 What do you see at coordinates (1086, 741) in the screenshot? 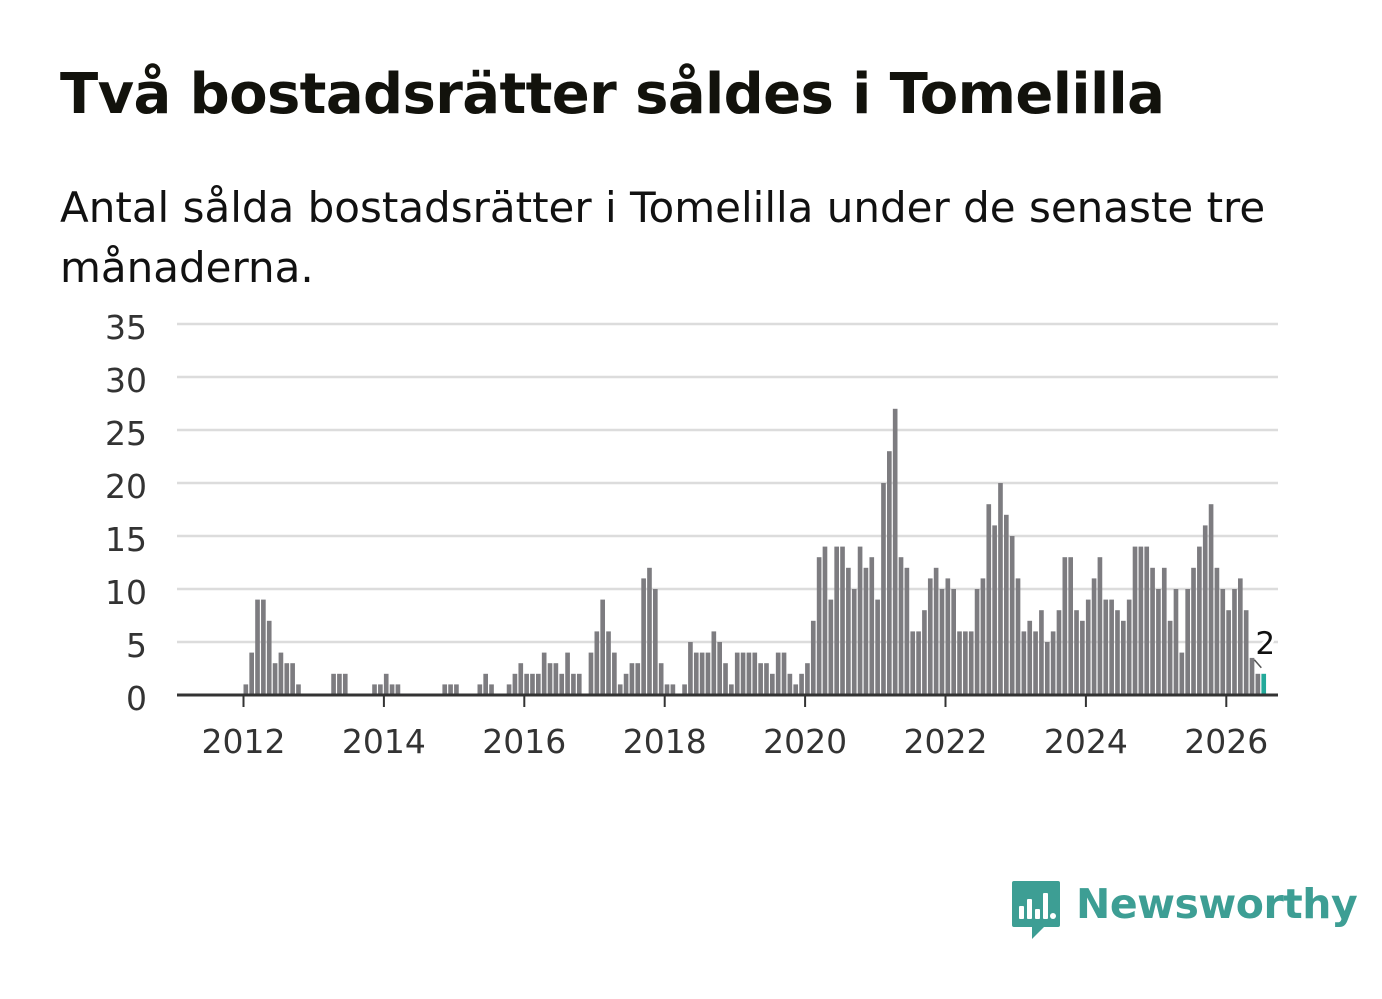
I see `x-tick-label: 2024` at bounding box center [1086, 741].